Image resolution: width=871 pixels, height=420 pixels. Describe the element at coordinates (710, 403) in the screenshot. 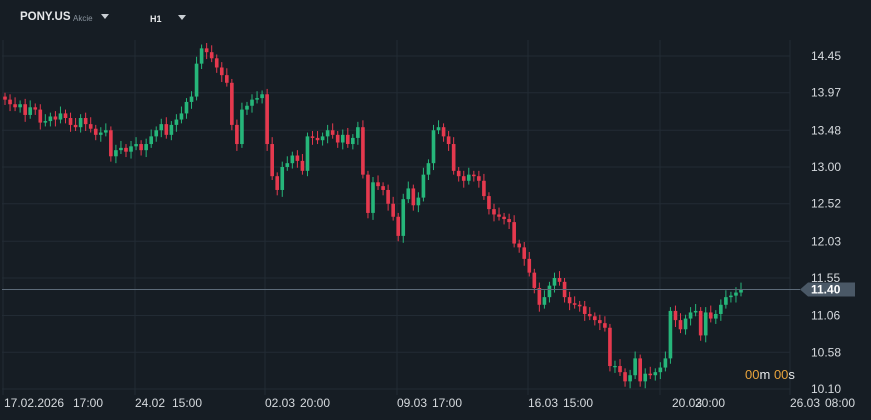

I see `x-tick-label: 20:00` at that location.